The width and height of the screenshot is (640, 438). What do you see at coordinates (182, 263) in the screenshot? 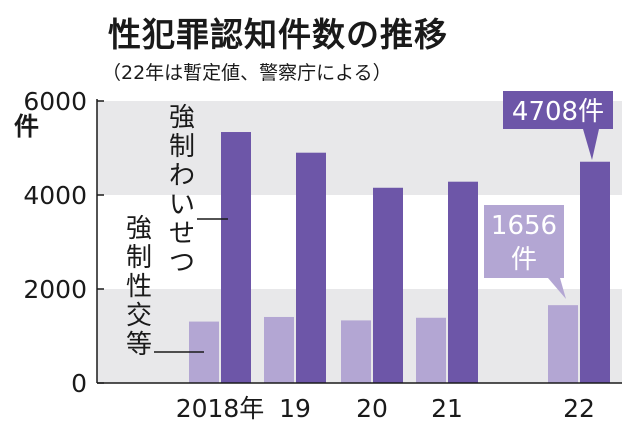
I see `series-label-char: つ` at bounding box center [182, 263].